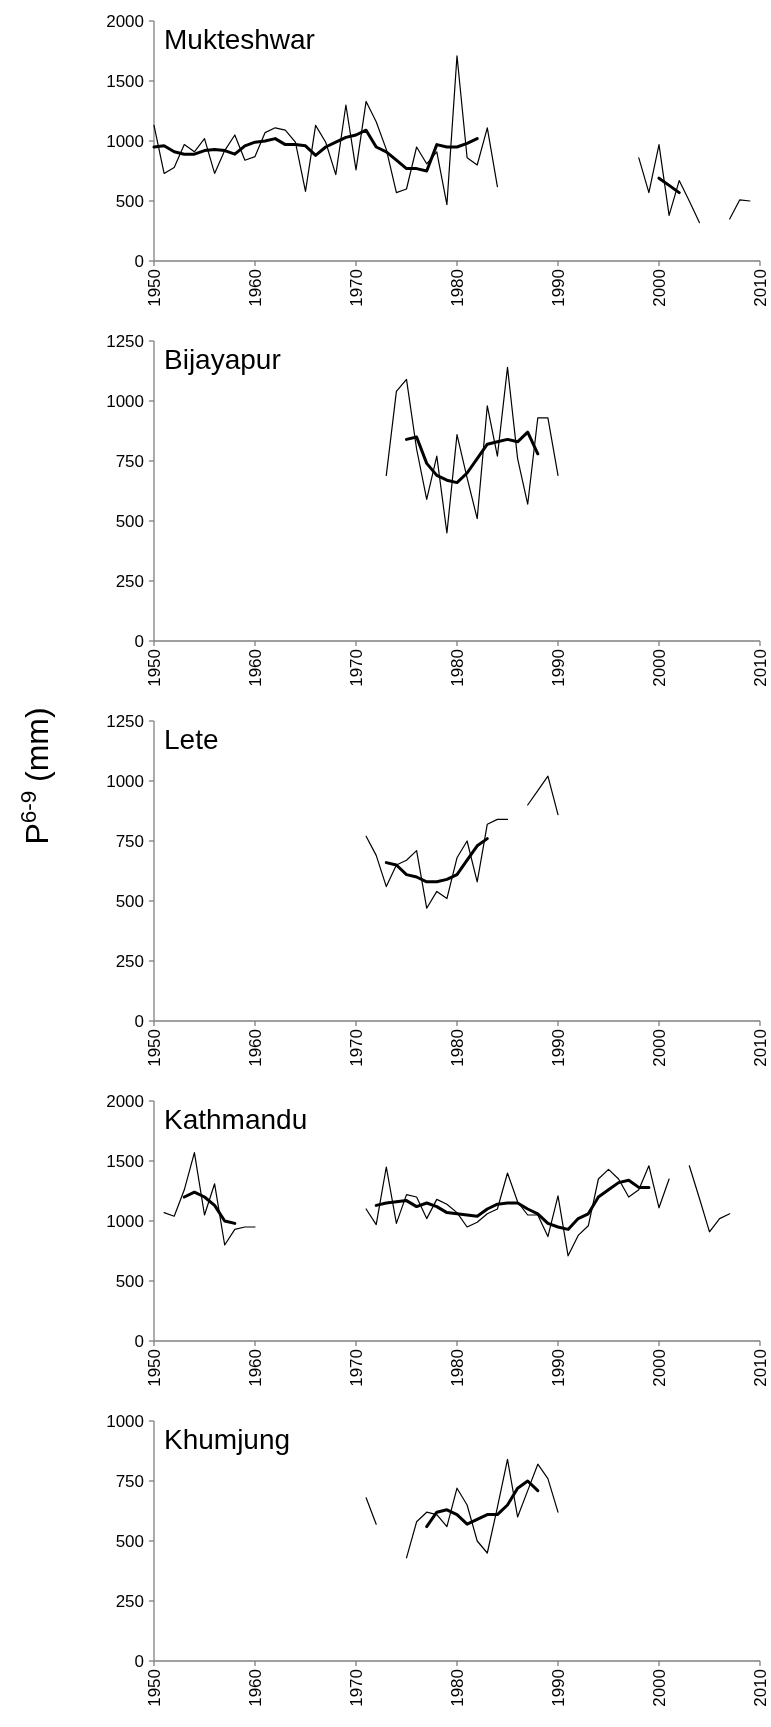 This screenshot has width=771, height=1727. What do you see at coordinates (227, 1439) in the screenshot?
I see `chart-title: Khumjung` at bounding box center [227, 1439].